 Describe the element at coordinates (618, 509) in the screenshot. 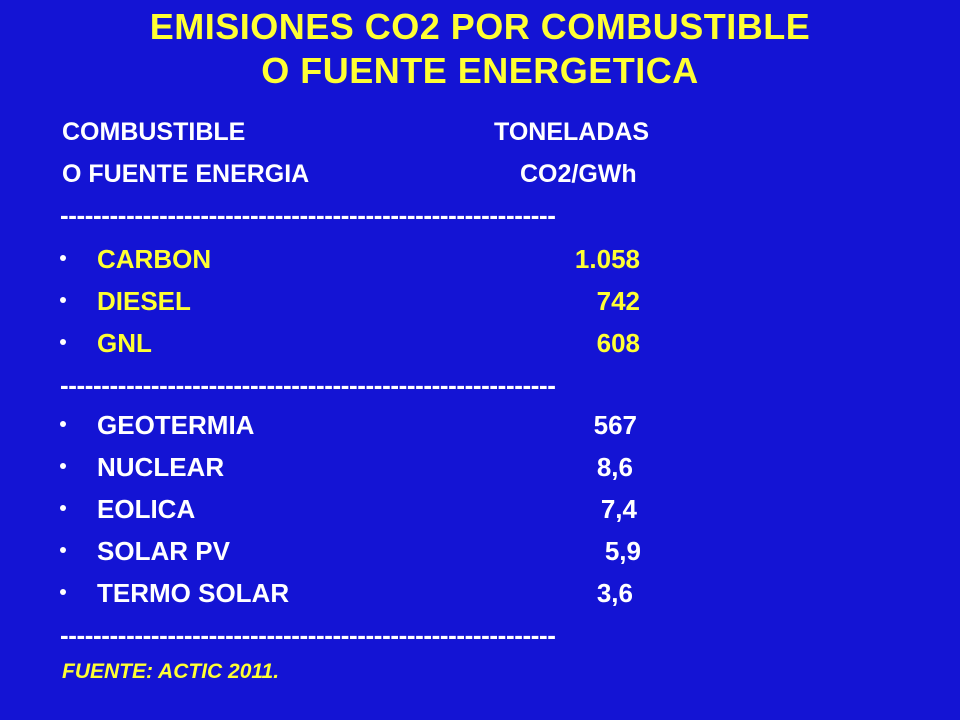

I see `source-value: 7,4` at that location.